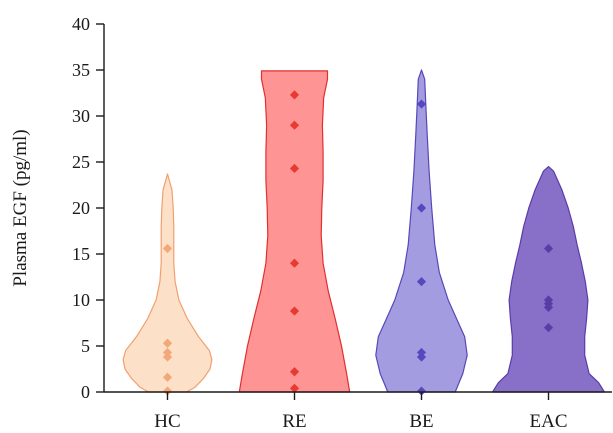  I want to click on y-tick-label: 5, so click(85, 346).